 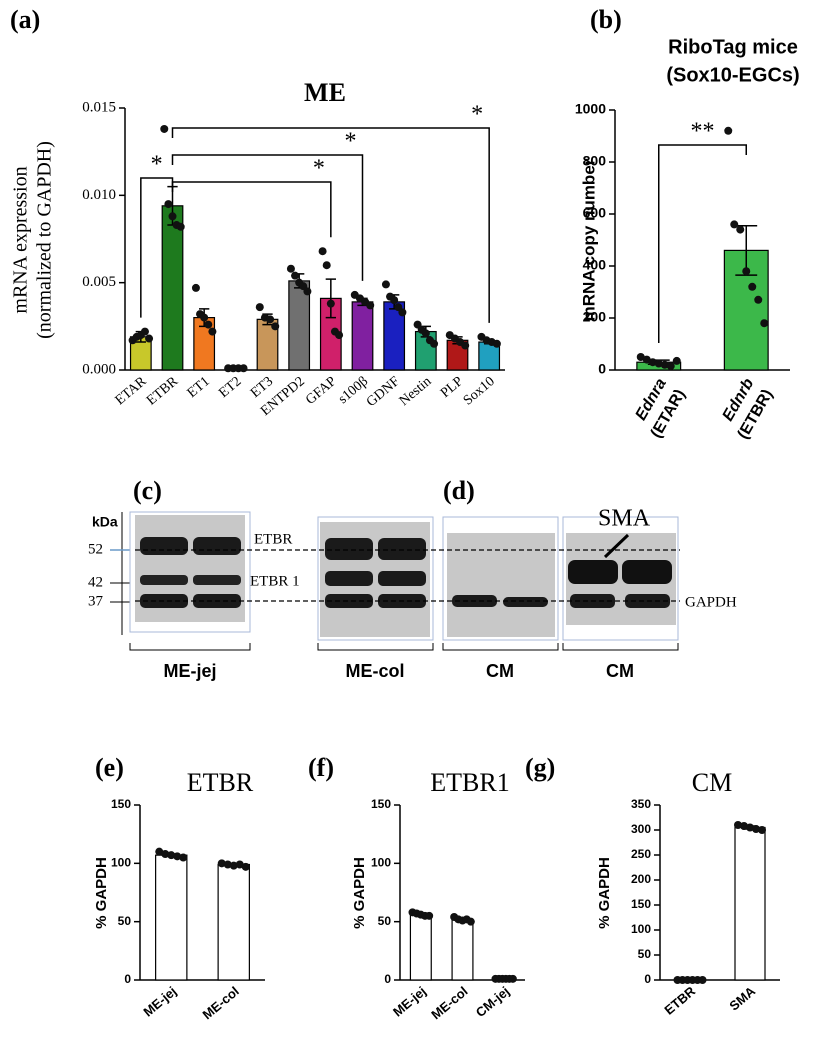 What do you see at coordinates (479, 391) in the screenshot?
I see `x-tick-label-group: Sox10` at bounding box center [479, 391].